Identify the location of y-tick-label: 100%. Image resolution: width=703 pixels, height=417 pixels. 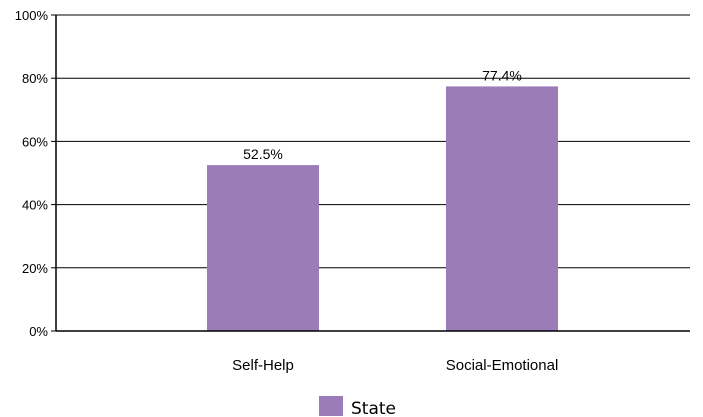
(32, 15).